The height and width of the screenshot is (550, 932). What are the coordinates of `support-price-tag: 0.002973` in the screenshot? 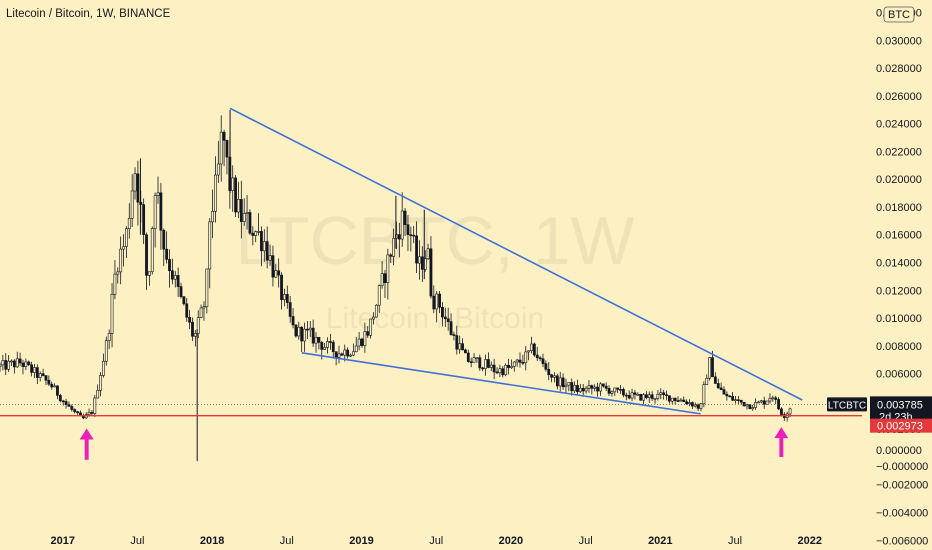 It's located at (901, 425).